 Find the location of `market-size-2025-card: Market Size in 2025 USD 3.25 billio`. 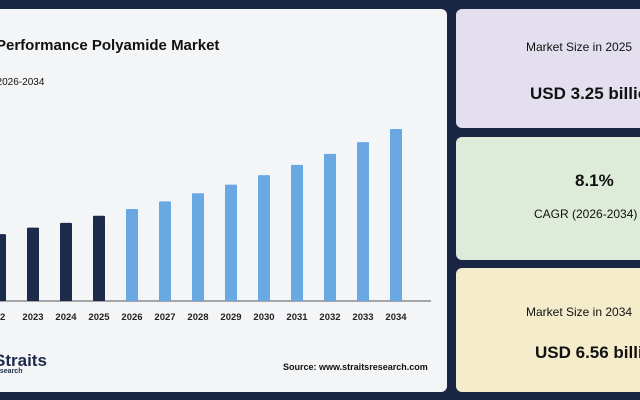

market-size-2025-card: Market Size in 2025 USD 3.25 billio is located at coordinates (548, 68).